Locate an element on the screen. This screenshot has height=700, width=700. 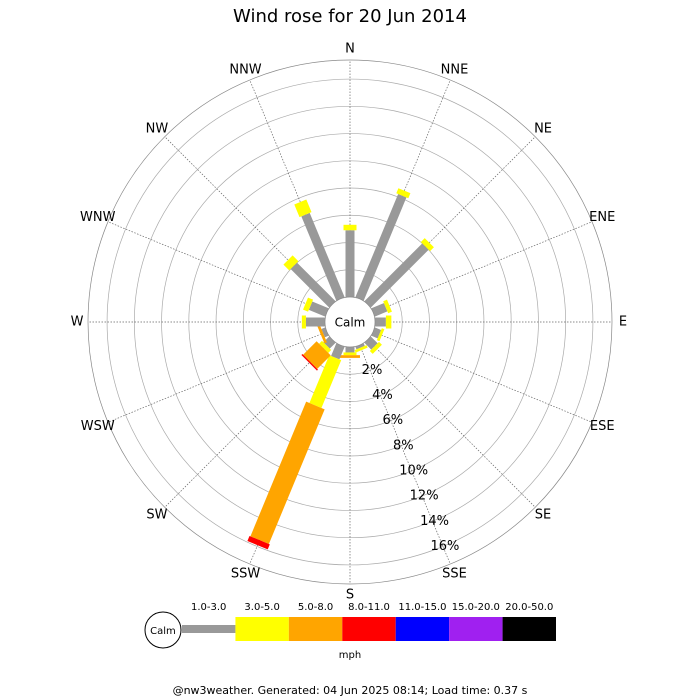
ring-label: 8% is located at coordinates (403, 445).